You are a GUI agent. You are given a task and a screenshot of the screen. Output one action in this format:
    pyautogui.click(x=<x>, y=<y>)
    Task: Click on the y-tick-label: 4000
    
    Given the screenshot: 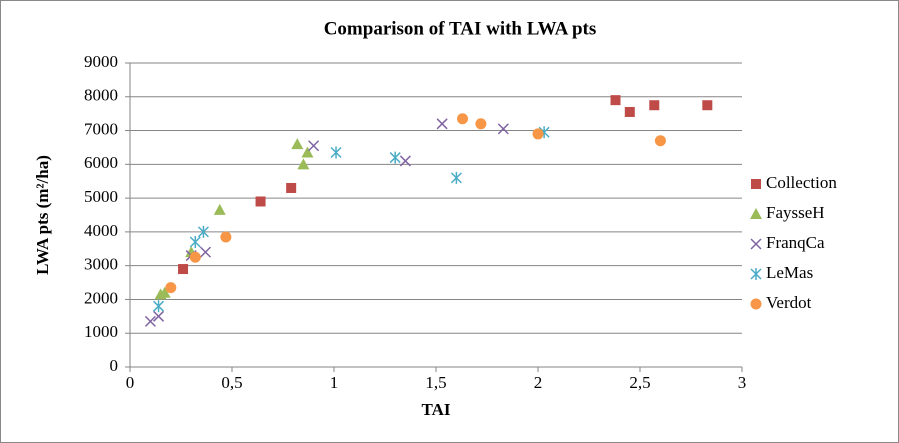 What is the action you would take?
    pyautogui.click(x=101, y=230)
    